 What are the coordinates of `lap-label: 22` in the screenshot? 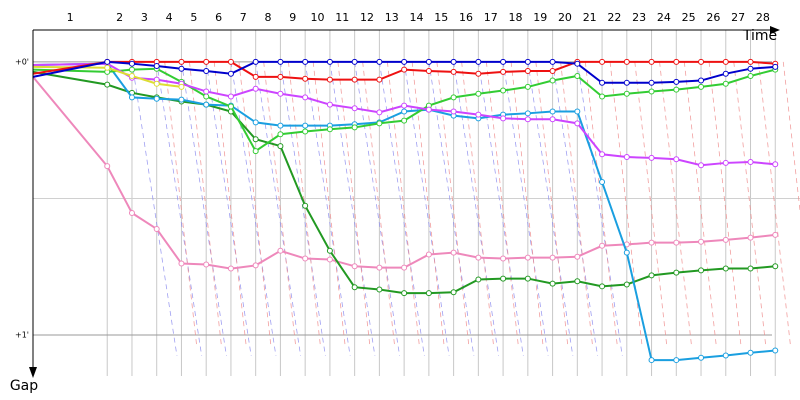 It's located at (614, 17).